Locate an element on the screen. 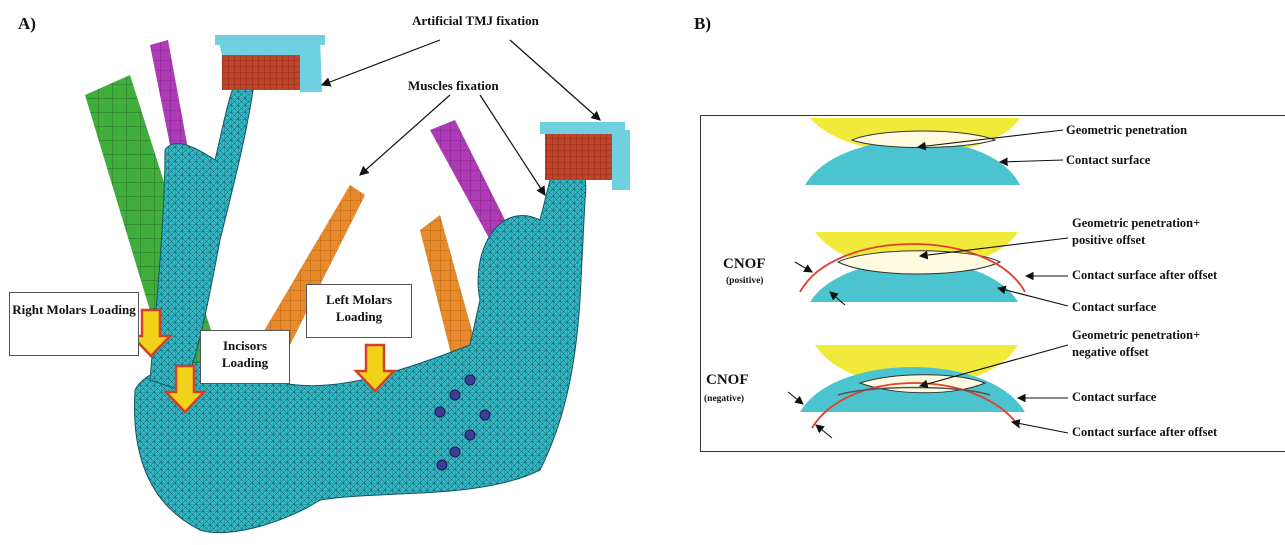 This screenshot has height=545, width=1285. muscle-orange-right is located at coordinates (450, 292).